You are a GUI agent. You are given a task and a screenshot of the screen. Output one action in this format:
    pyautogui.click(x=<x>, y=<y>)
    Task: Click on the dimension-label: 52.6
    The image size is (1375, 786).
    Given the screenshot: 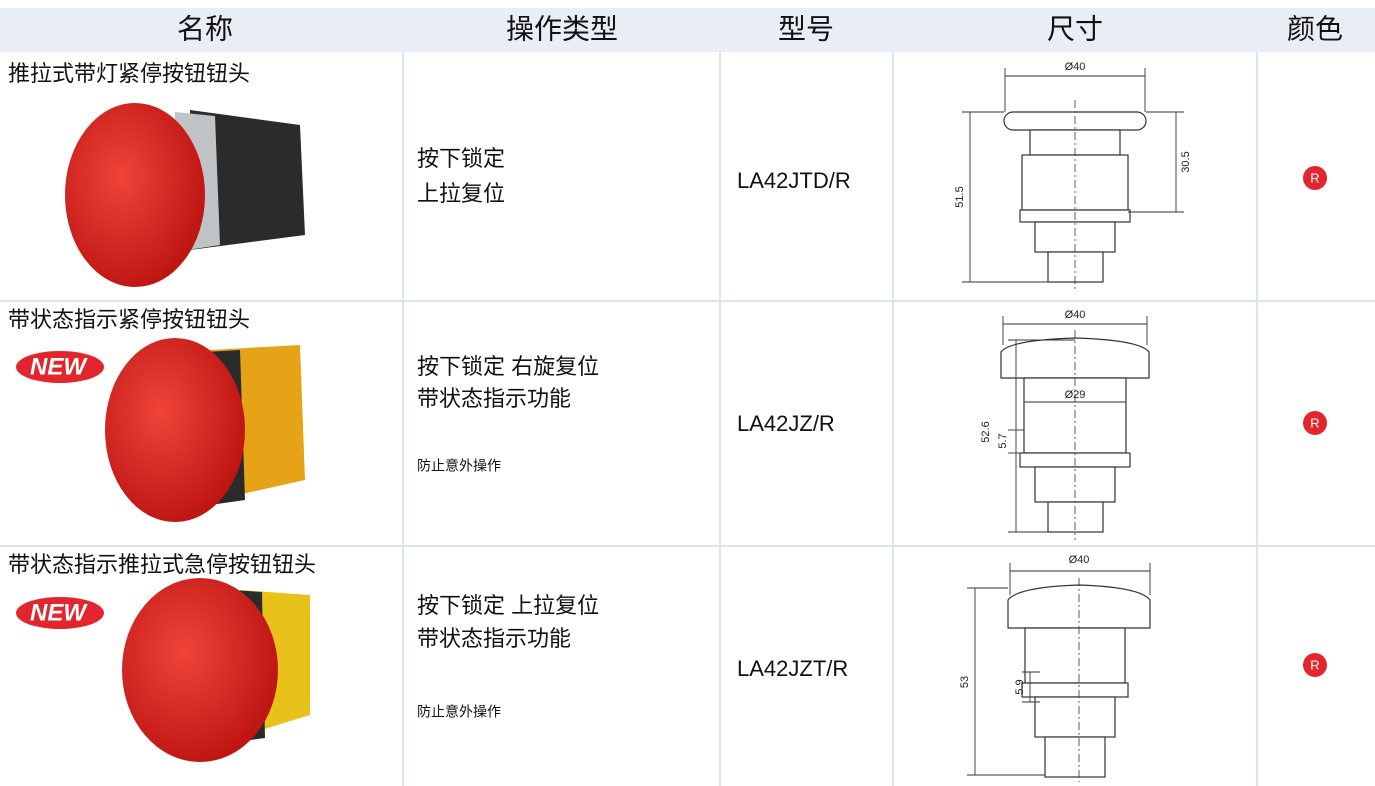 What is the action you would take?
    pyautogui.click(x=986, y=431)
    